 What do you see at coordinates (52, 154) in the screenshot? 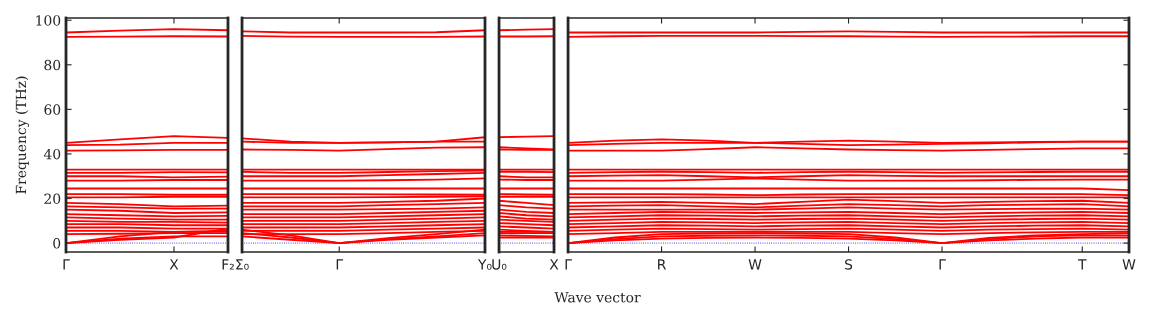
I see `y-tick-label: 40` at bounding box center [52, 154].